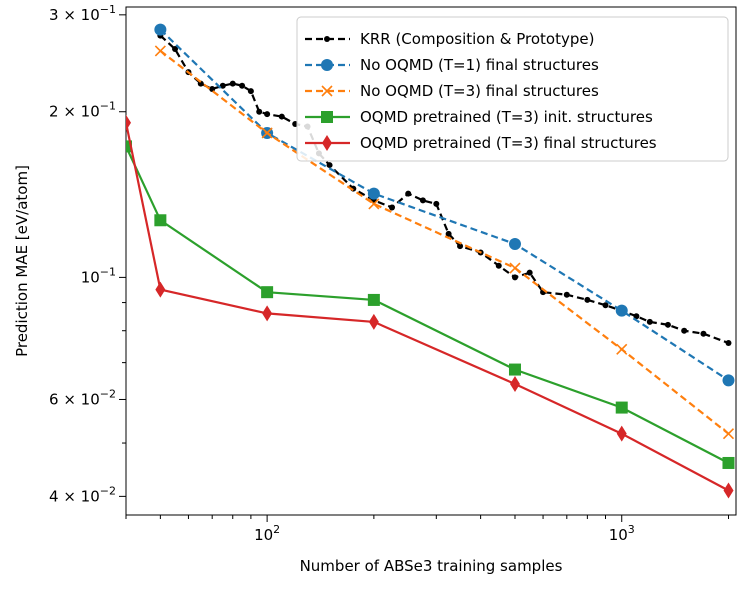  What do you see at coordinates (82, 13) in the screenshot?
I see `y-tick-label: 3 × 10⁻¹` at bounding box center [82, 13].